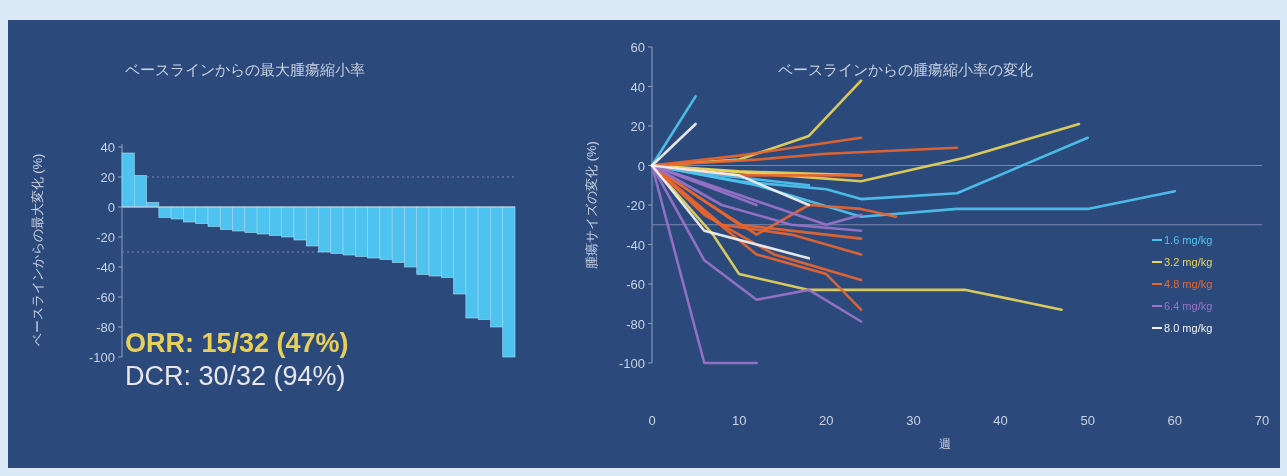  What do you see at coordinates (591, 205) in the screenshot?
I see `y-axis-title: 腫瘍サイズの変化 (%)` at bounding box center [591, 205].